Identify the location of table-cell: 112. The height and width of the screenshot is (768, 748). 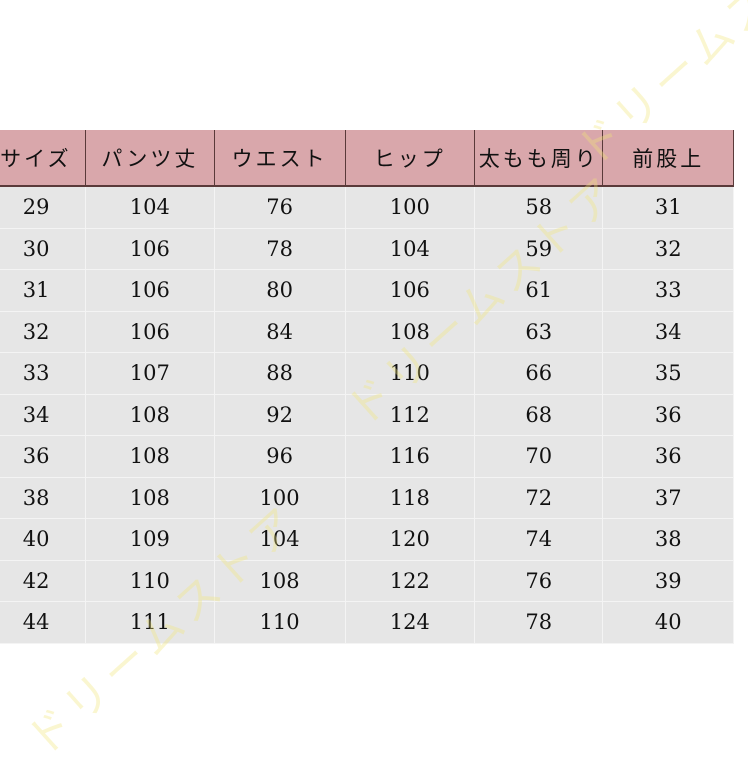
(409, 414).